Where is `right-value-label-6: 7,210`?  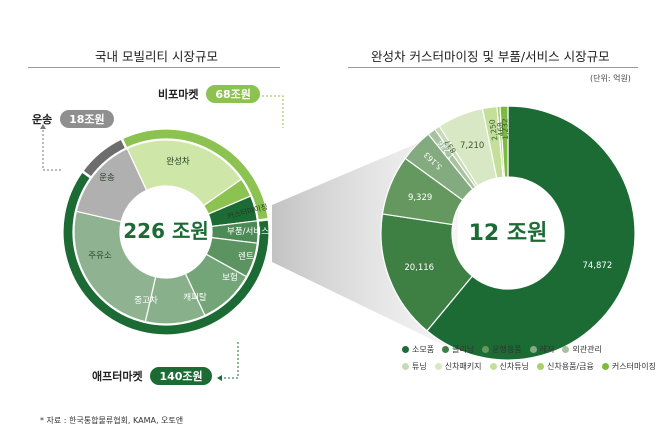 right-value-label-6: 7,210 is located at coordinates (472, 146).